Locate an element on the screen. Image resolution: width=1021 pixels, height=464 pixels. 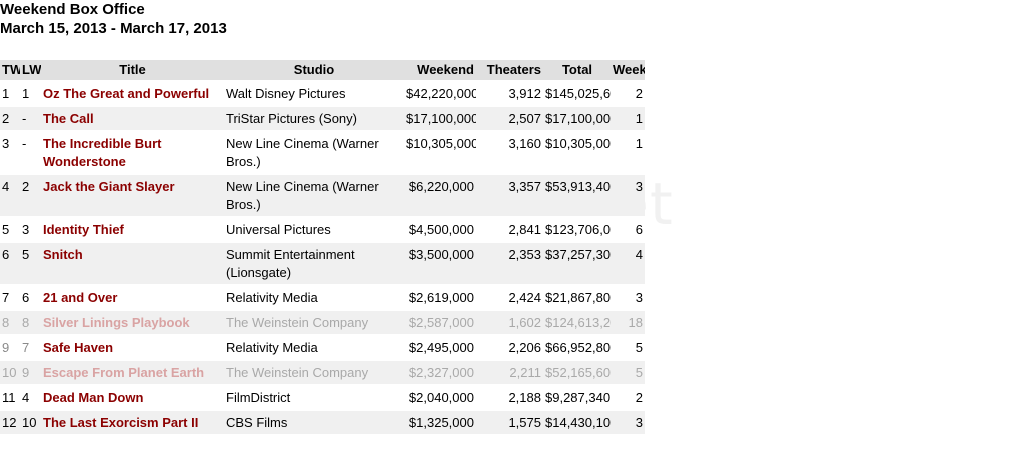
tw-cell: 3 is located at coordinates (10, 153).